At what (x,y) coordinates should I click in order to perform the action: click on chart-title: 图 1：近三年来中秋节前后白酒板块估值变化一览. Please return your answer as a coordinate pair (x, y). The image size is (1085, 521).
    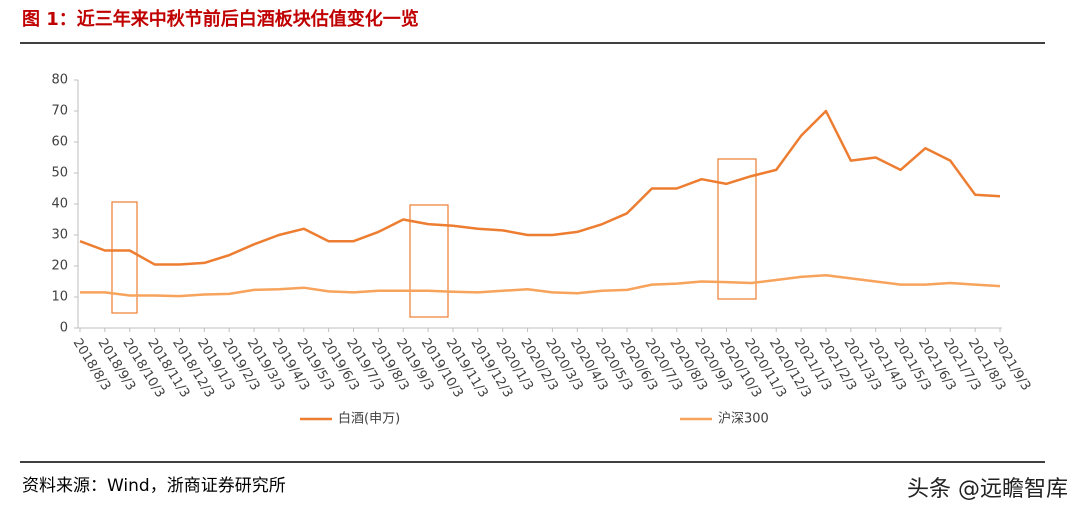
    Looking at the image, I should click on (220, 19).